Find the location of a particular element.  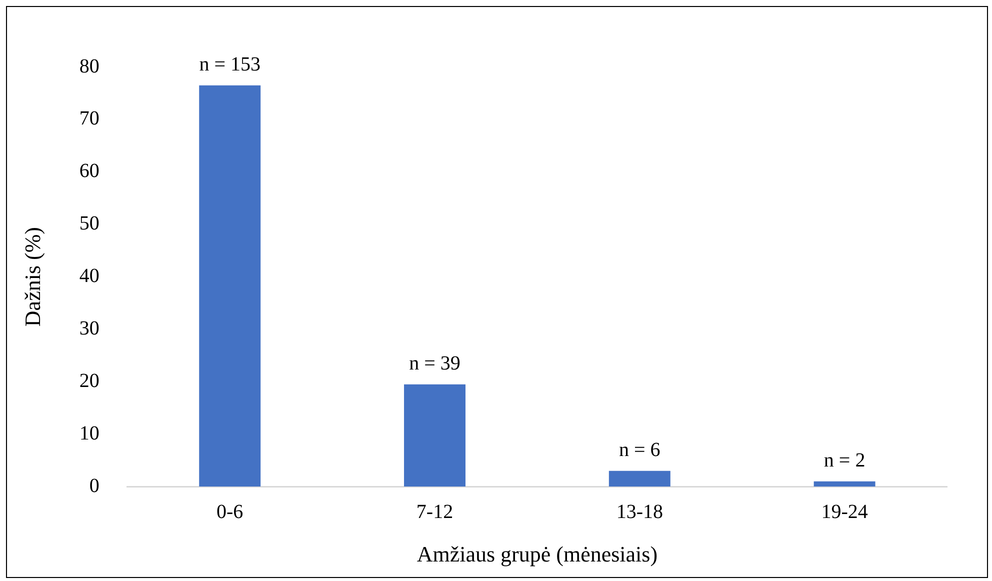

x-tick-label: 0-6 is located at coordinates (230, 511).